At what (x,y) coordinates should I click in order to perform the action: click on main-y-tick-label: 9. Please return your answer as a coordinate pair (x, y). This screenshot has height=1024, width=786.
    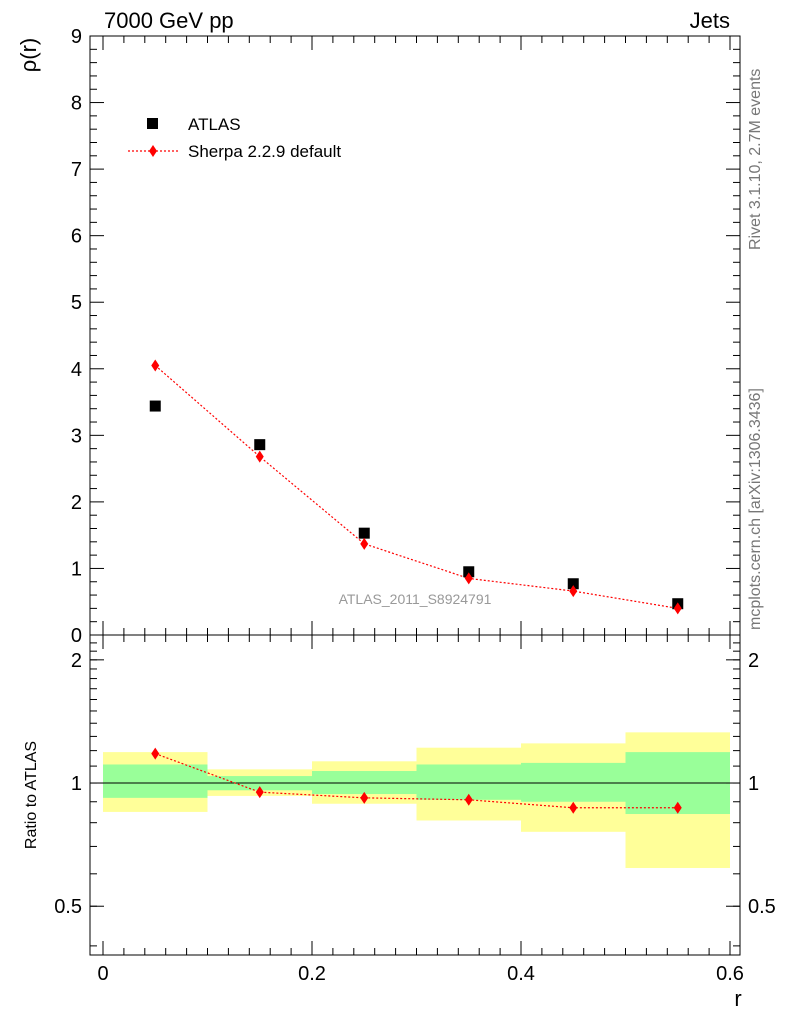
    Looking at the image, I should click on (76, 37).